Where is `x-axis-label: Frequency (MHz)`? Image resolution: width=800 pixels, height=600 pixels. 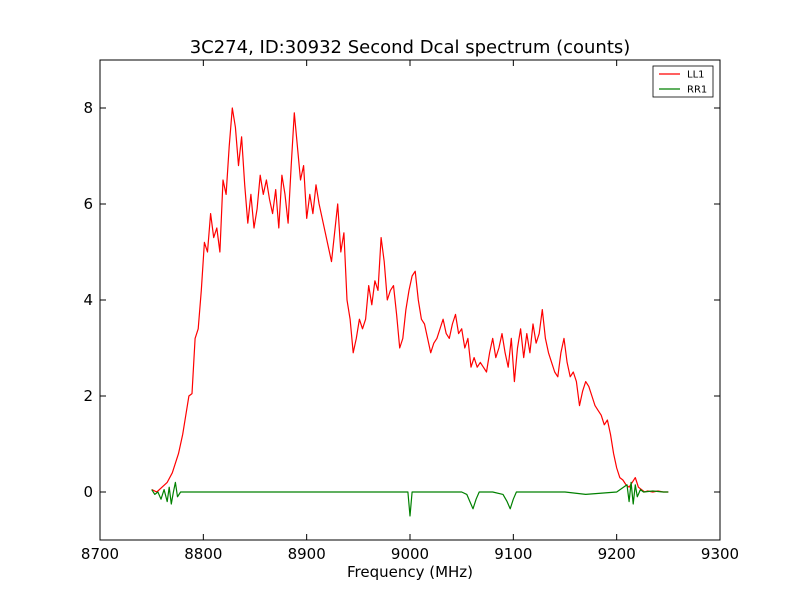 x-axis-label: Frequency (MHz) is located at coordinates (410, 572).